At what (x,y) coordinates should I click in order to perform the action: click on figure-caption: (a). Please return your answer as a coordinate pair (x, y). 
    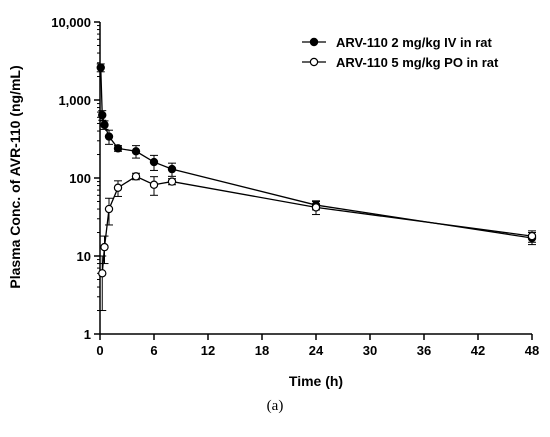
    Looking at the image, I should click on (275, 406).